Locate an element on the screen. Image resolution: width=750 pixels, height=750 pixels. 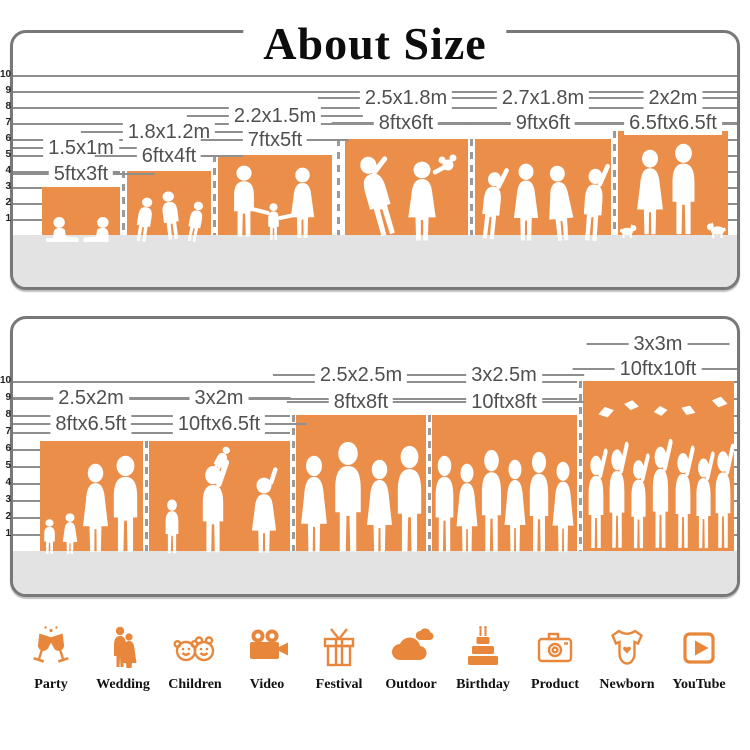
size-label-feet: 10ftx10ft is located at coordinates (654, 369).